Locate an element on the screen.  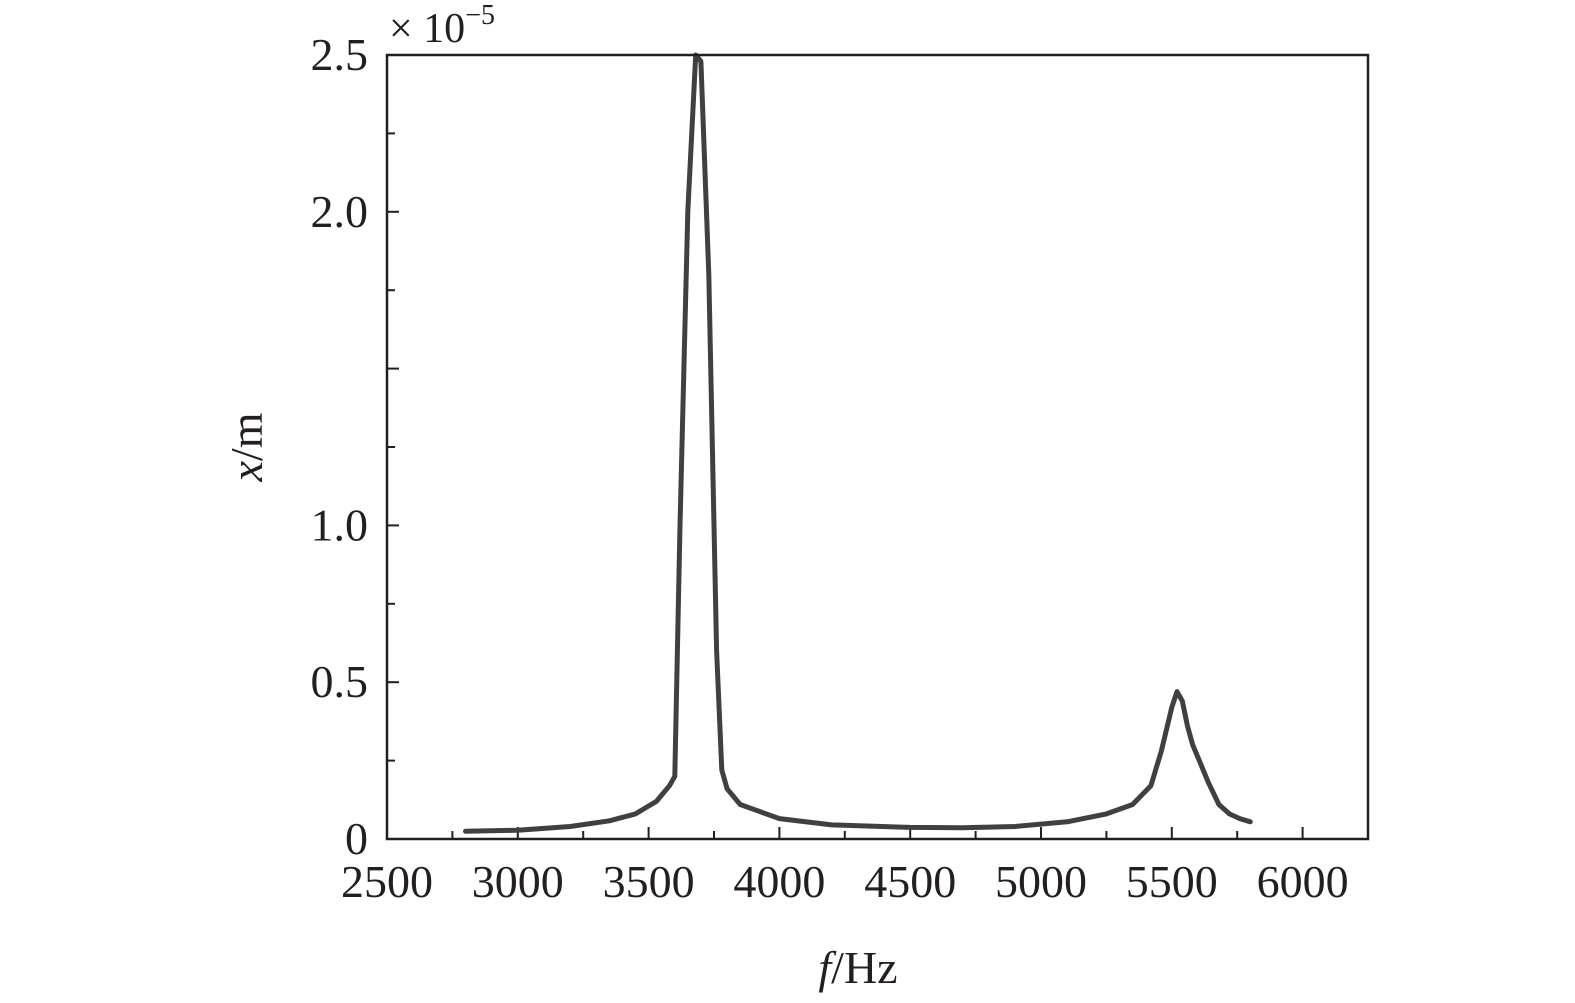
x-axis-title: f/Hz is located at coordinates (857, 967).